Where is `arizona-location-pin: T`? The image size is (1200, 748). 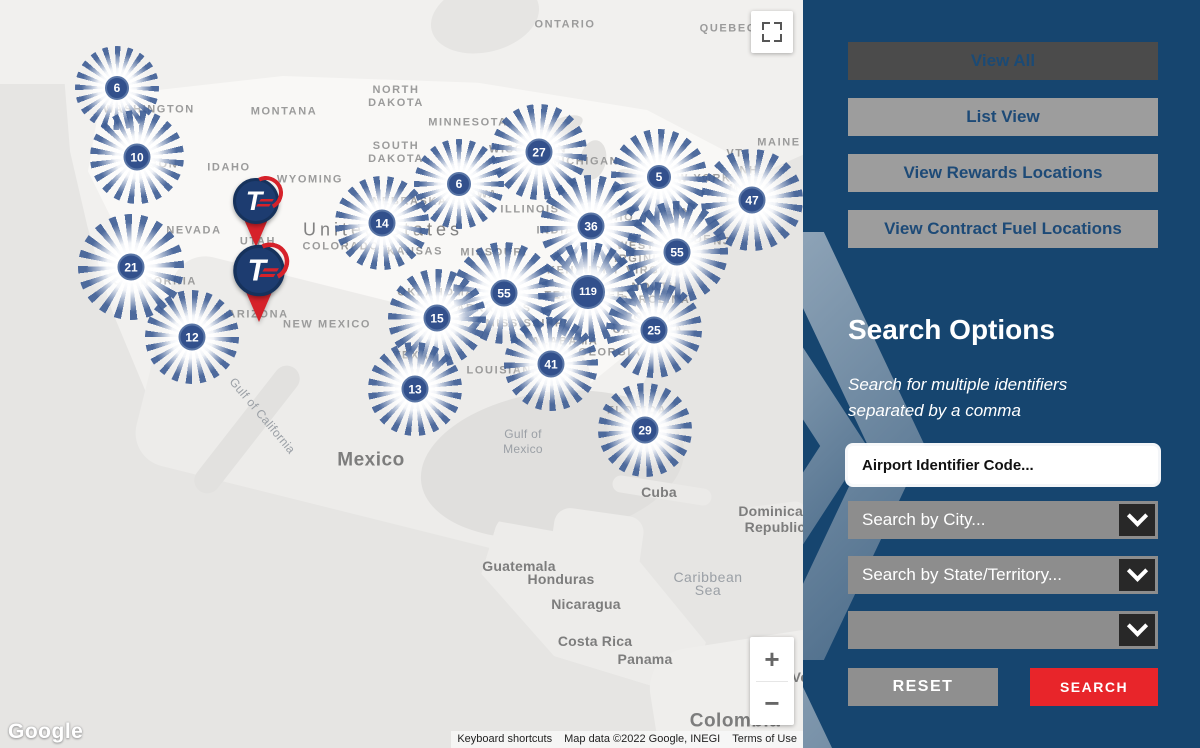
arizona-location-pin: T is located at coordinates (259, 283).